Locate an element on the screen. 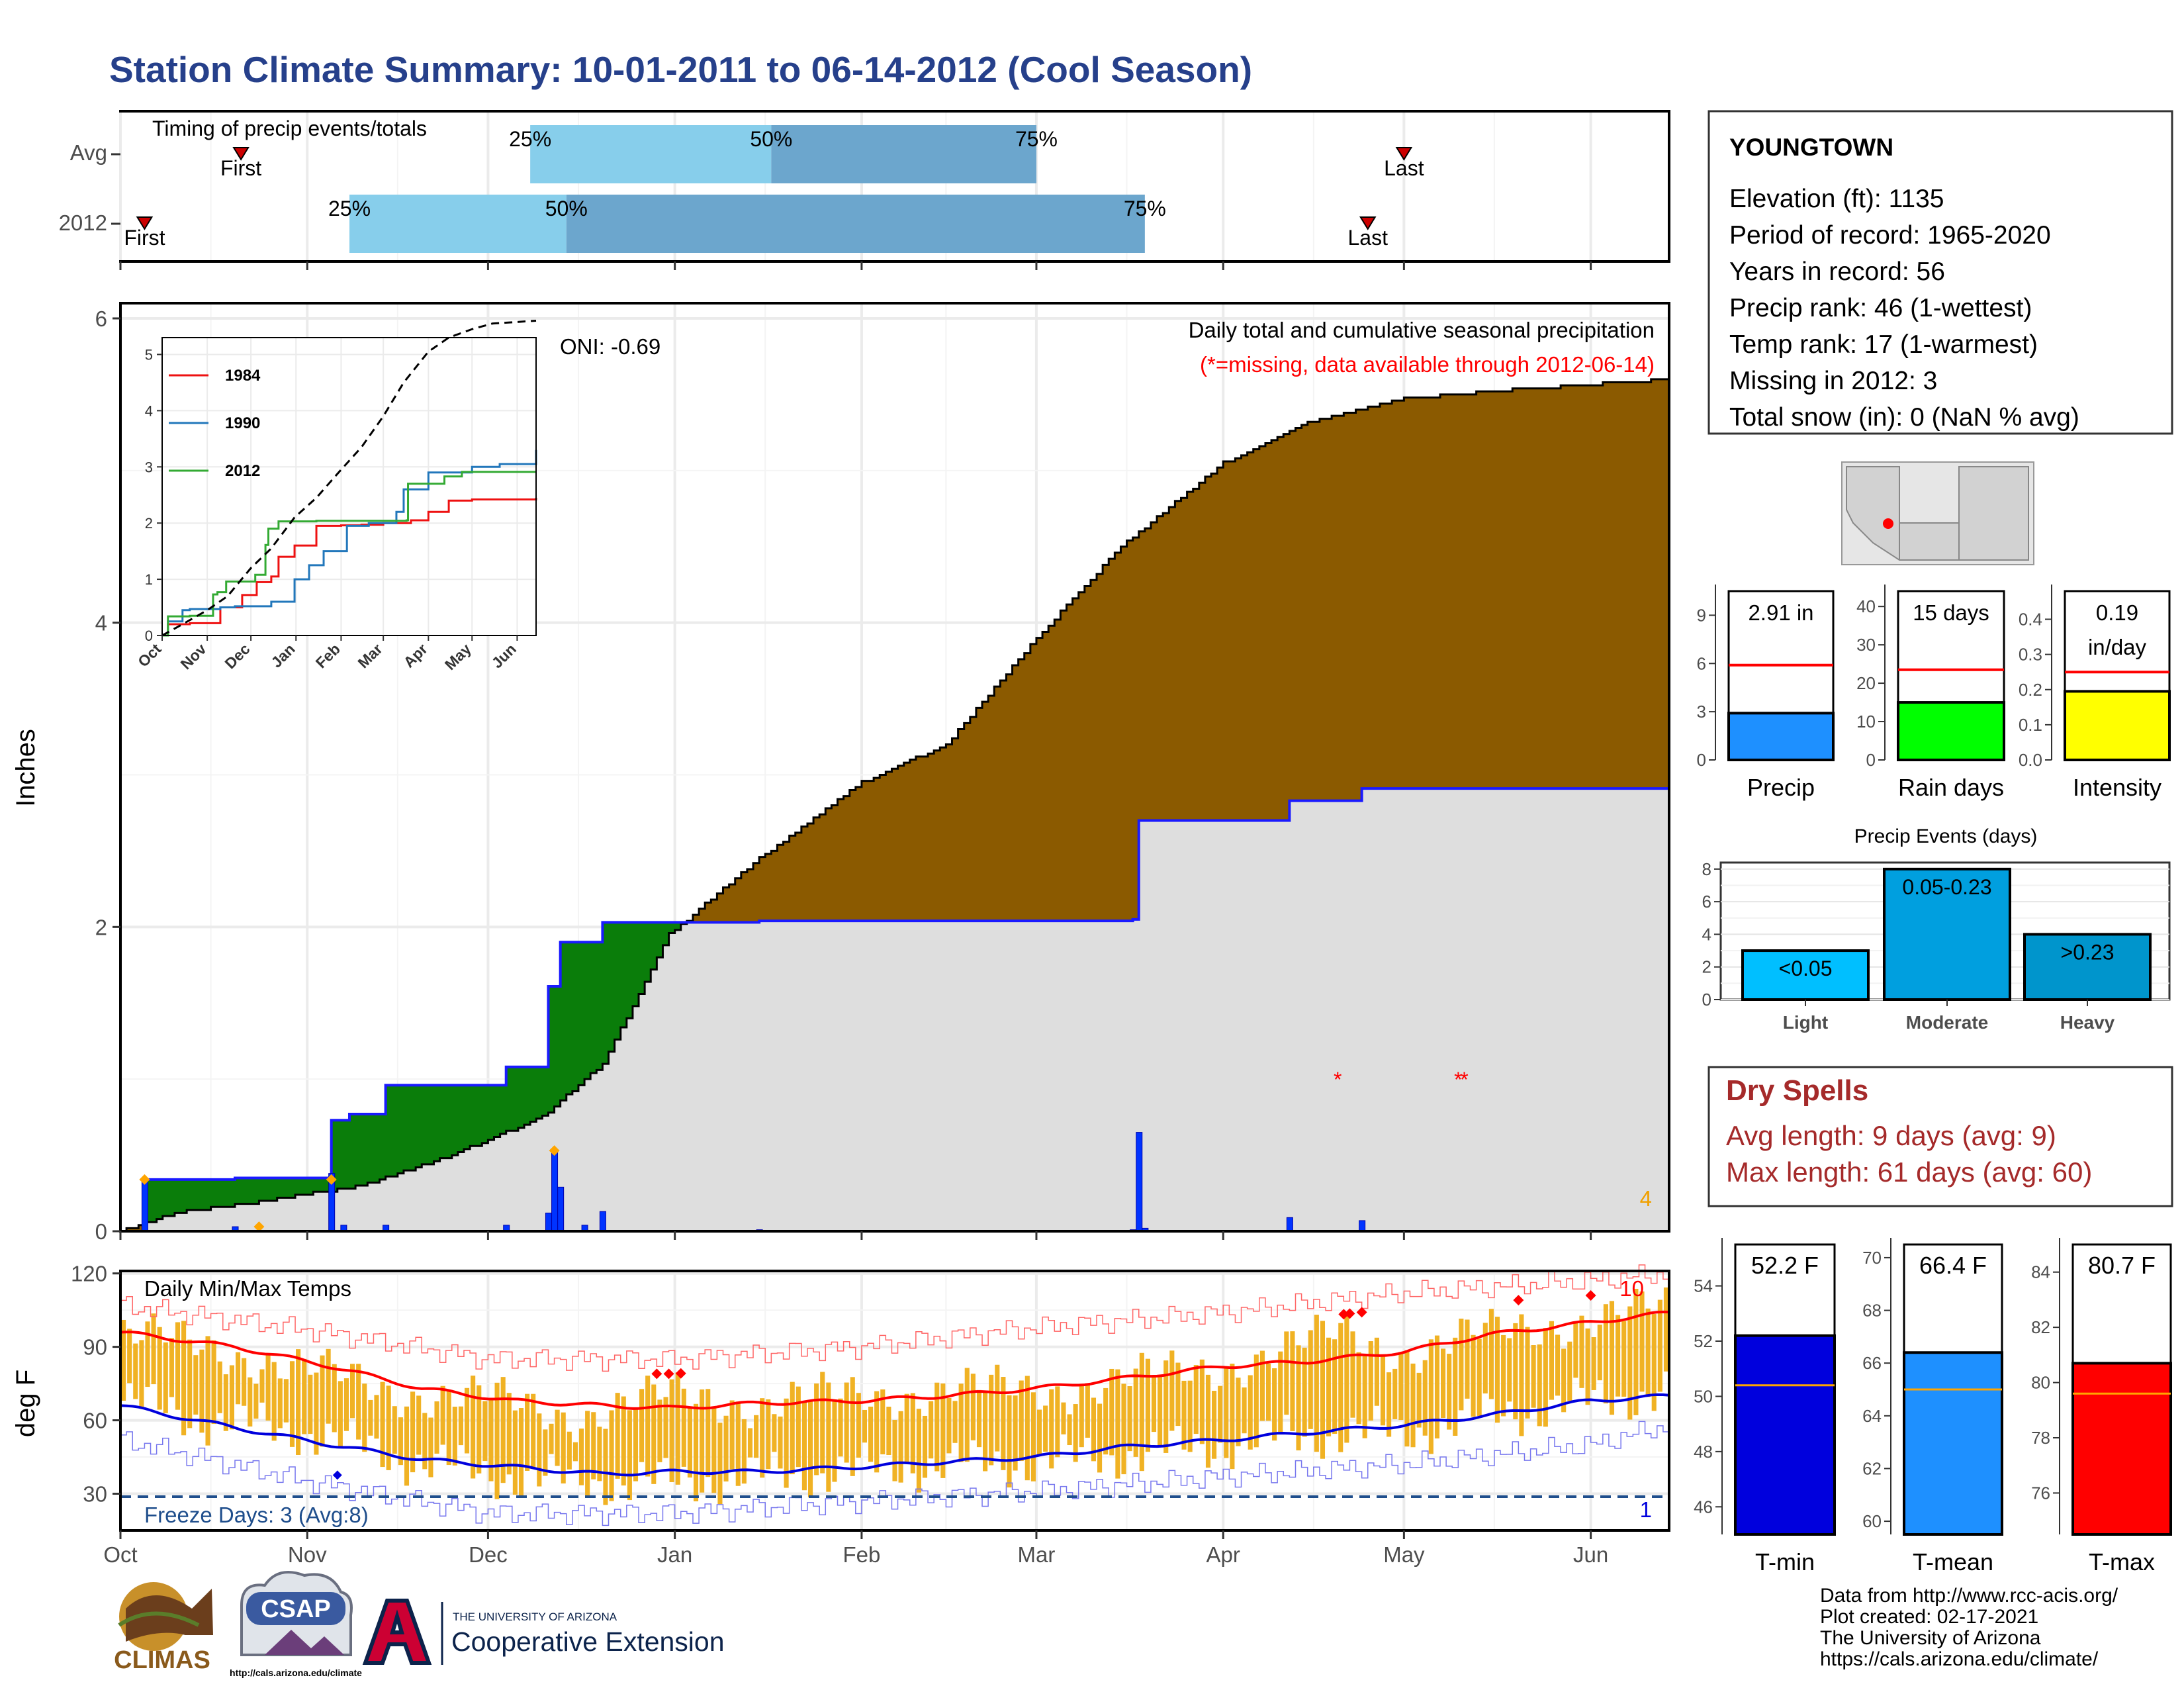  temp-y-label: deg F is located at coordinates (26, 1403).